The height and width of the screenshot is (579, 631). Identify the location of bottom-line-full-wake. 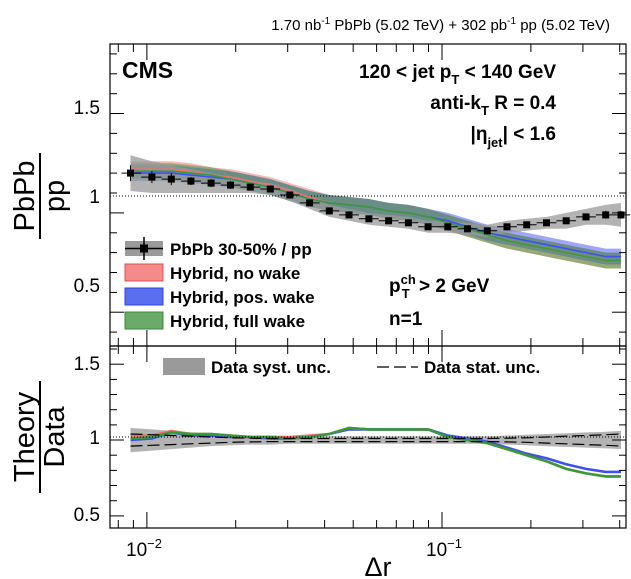
(375, 452).